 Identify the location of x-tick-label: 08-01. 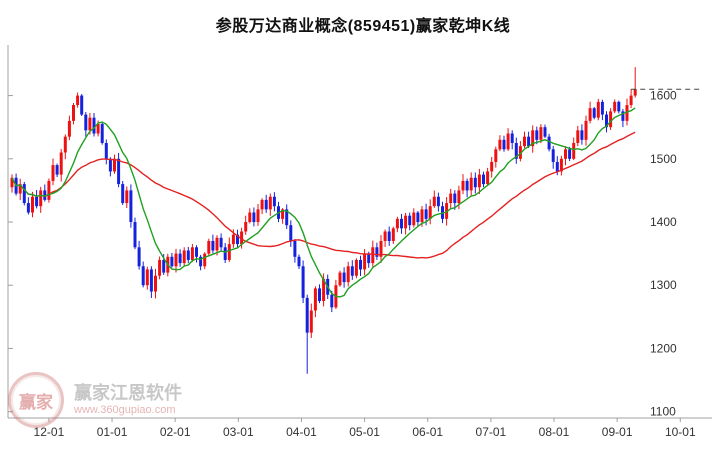
(554, 432).